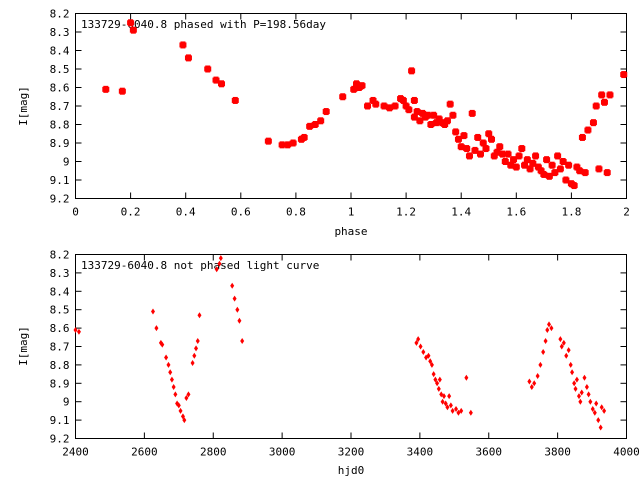 This screenshot has width=640, height=480. Describe the element at coordinates (131, 212) in the screenshot. I see `x-tick-label: 0.2` at that location.